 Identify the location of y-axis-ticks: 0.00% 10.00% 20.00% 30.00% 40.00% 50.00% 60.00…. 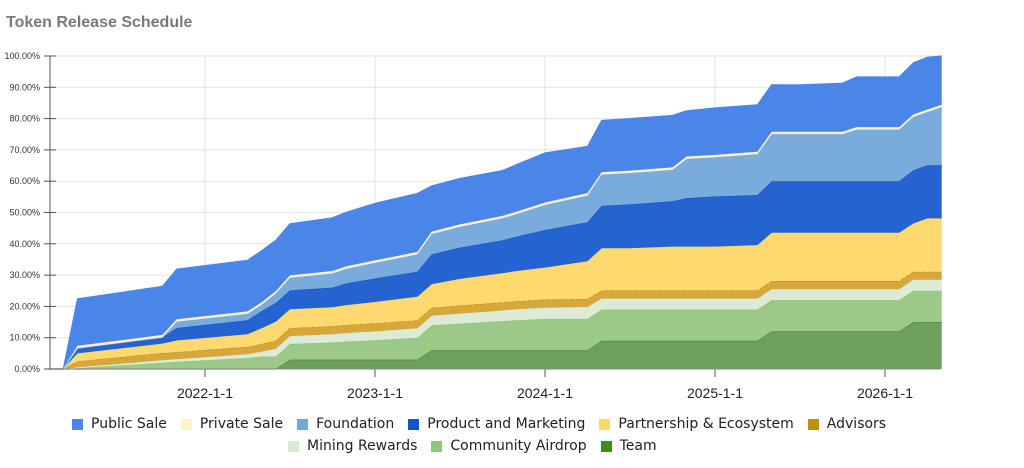
(22, 212).